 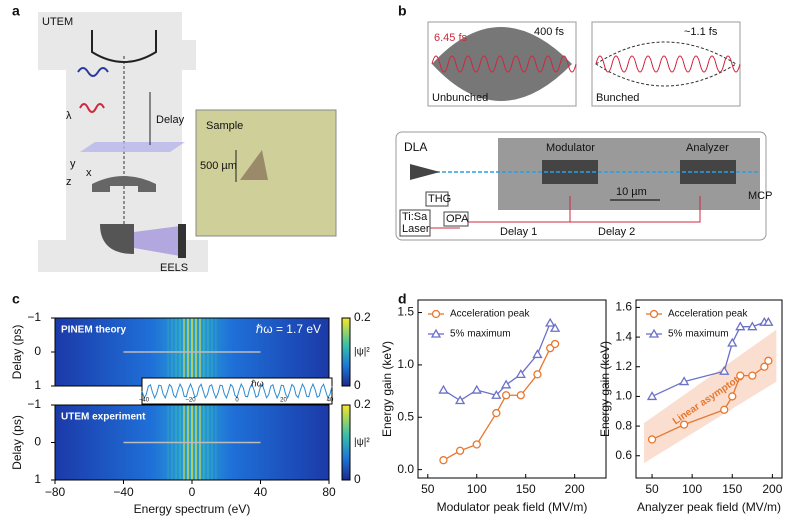 What do you see at coordinates (415, 147) in the screenshot?
I see `label: DLA` at bounding box center [415, 147].